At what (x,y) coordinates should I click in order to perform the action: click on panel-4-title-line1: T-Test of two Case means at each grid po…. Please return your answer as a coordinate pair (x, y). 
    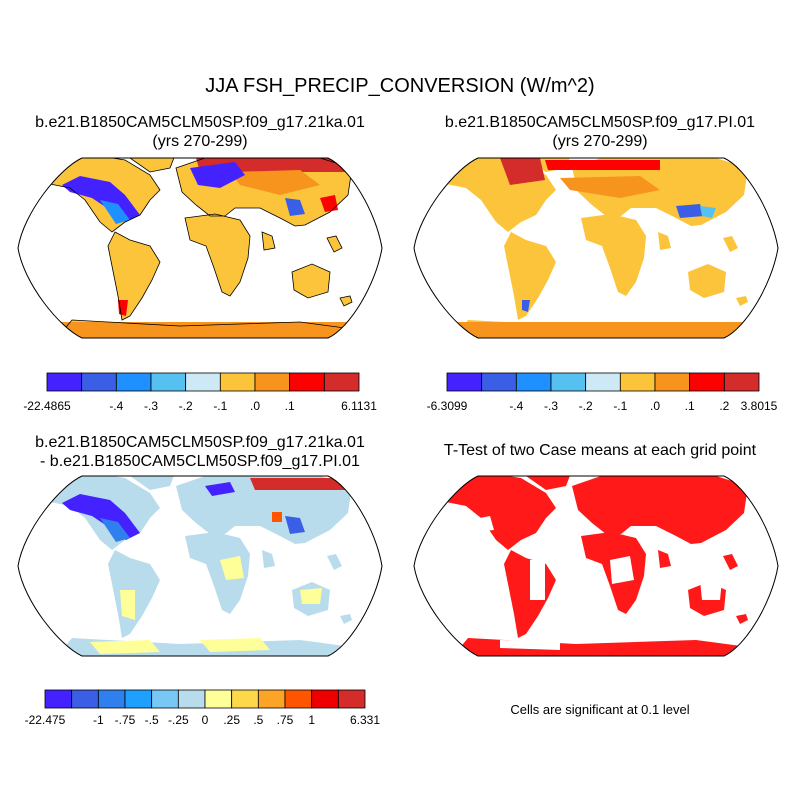
    Looking at the image, I should click on (600, 450).